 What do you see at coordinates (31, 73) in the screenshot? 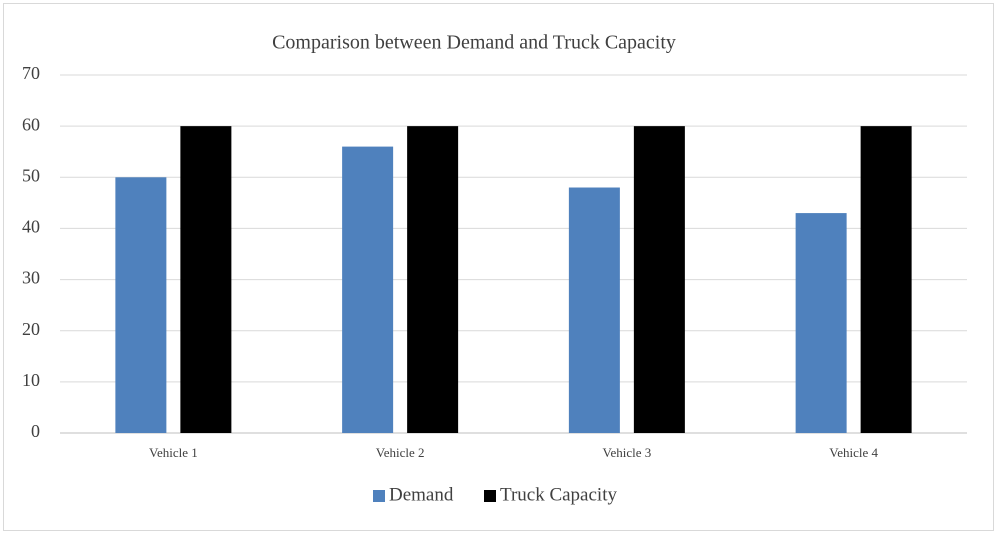
I see `y-tick-label: 70` at bounding box center [31, 73].